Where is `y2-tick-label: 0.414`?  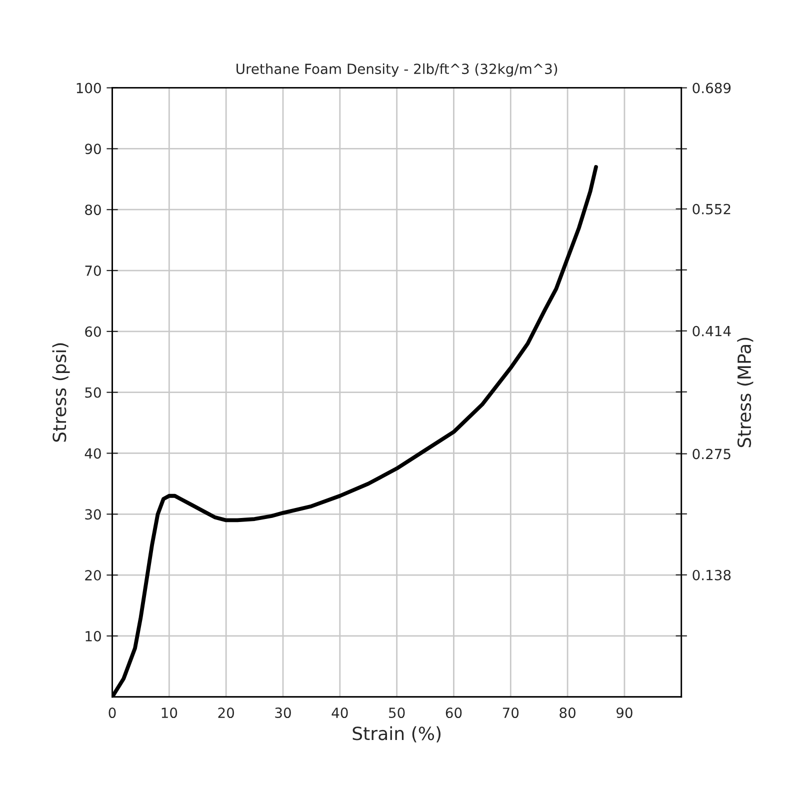
y2-tick-label: 0.414 is located at coordinates (711, 331).